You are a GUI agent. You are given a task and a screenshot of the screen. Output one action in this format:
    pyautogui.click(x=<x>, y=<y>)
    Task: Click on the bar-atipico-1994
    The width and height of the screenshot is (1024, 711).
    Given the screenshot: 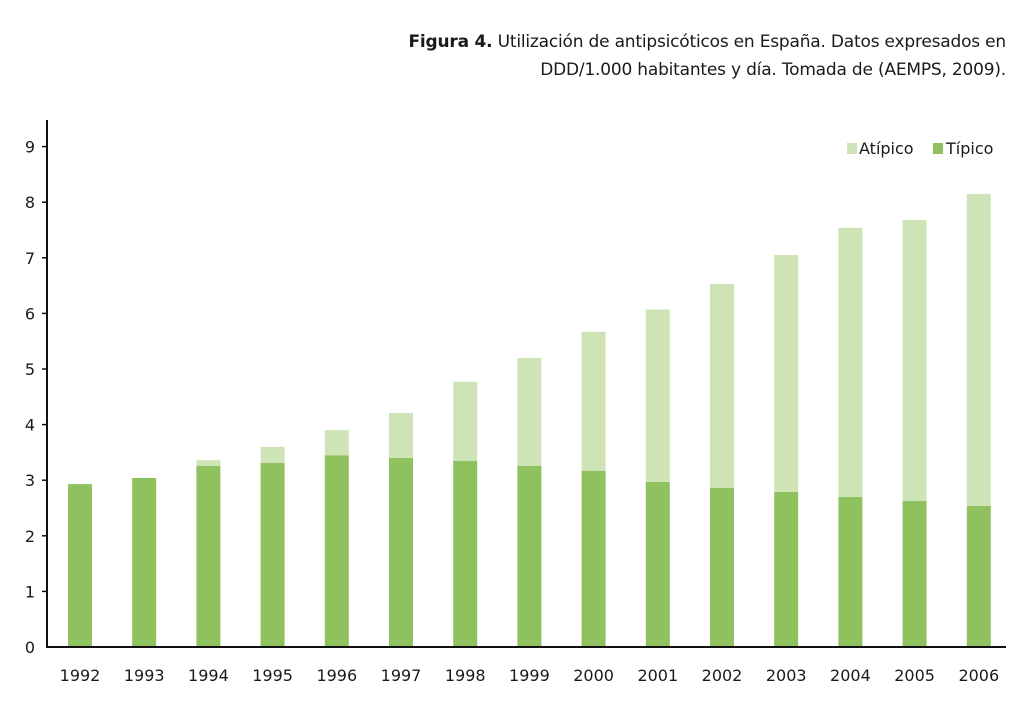 What is the action you would take?
    pyautogui.click(x=208, y=463)
    